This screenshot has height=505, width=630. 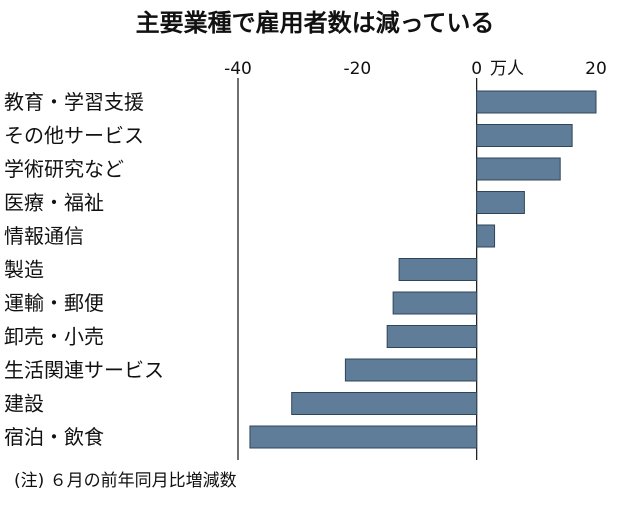 What do you see at coordinates (507, 69) in the screenshot?
I see `x-axis-unit-label: 万人` at bounding box center [507, 69].